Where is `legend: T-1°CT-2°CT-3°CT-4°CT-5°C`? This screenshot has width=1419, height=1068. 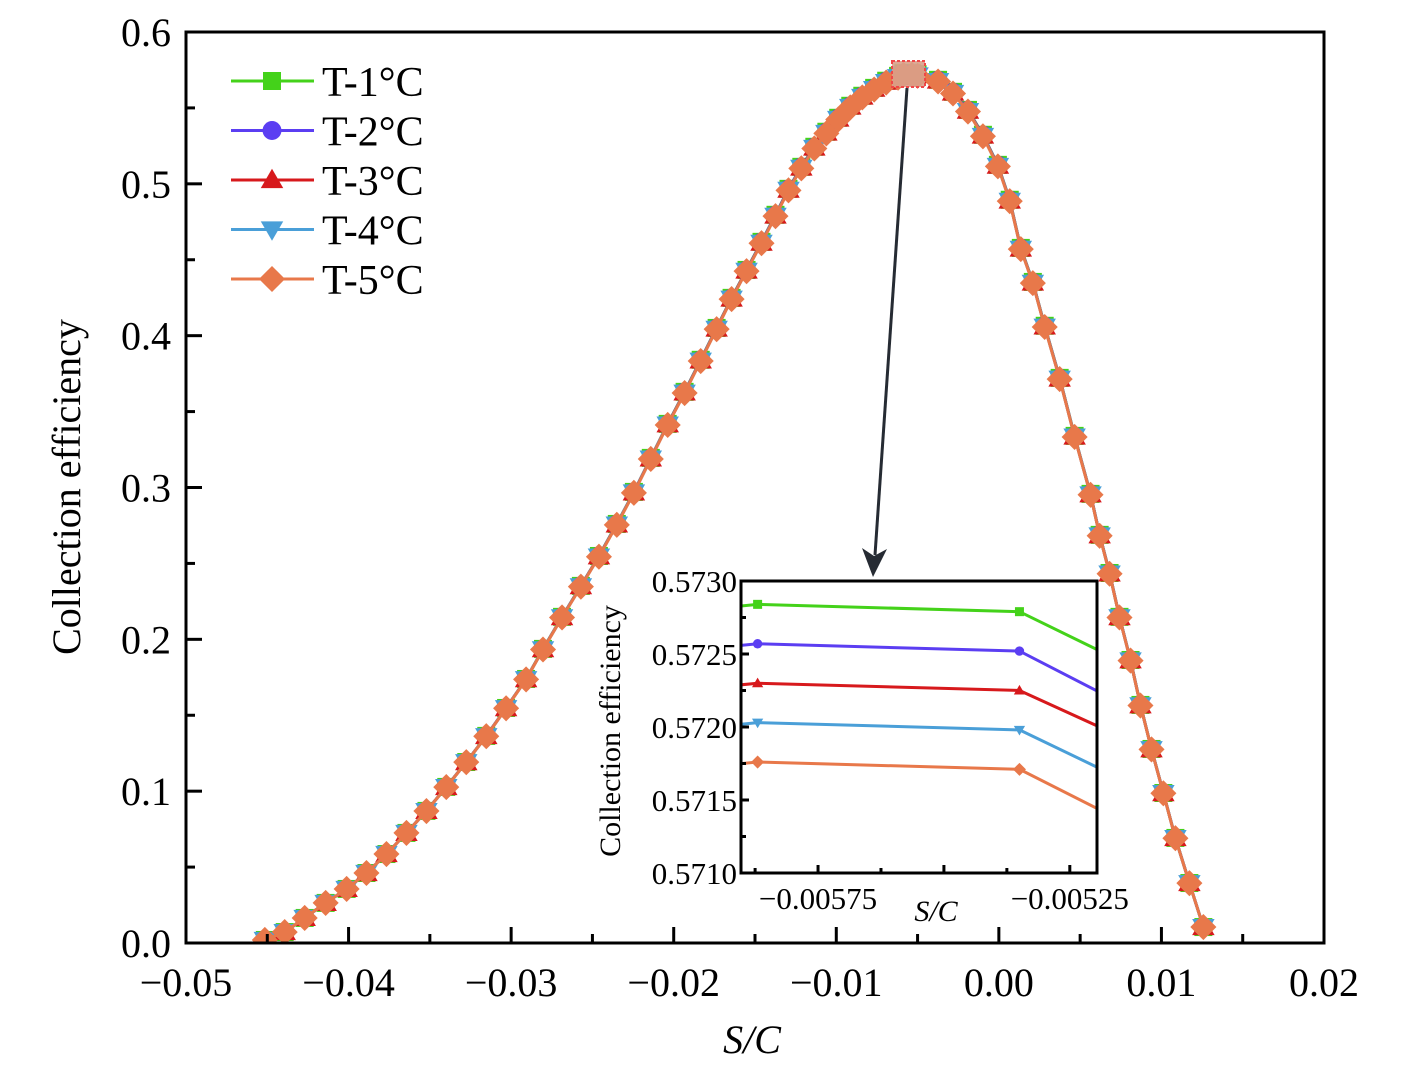
legend: T-1°CT-2°CT-3°CT-4°CT-5°C is located at coordinates (327, 182).